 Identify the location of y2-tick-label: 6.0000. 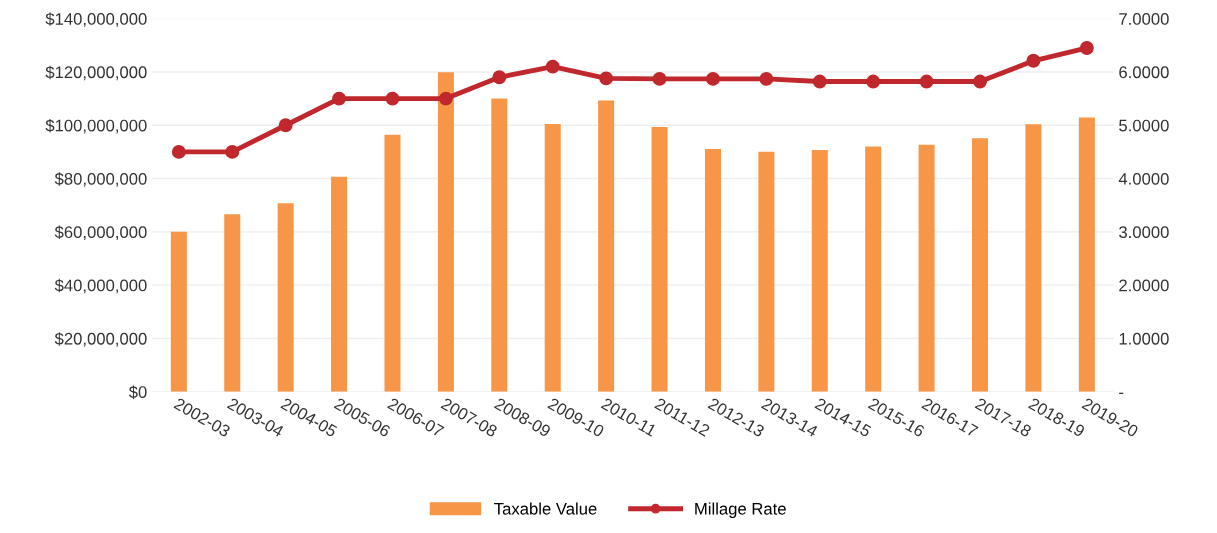
(1144, 72).